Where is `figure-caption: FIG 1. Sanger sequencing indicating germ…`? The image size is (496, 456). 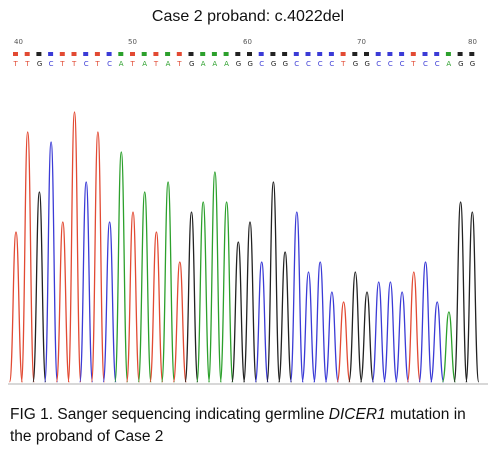
figure-caption: FIG 1. Sanger sequencing indicating germ… is located at coordinates (250, 426).